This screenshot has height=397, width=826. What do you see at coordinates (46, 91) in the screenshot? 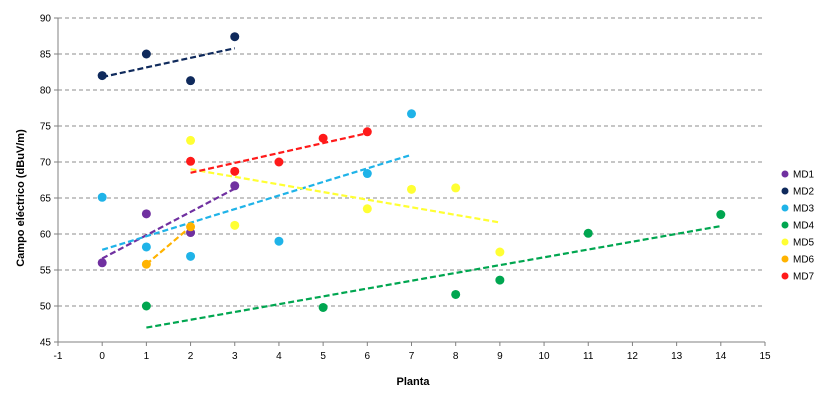
I see `y-tick-label: 80` at bounding box center [46, 91].